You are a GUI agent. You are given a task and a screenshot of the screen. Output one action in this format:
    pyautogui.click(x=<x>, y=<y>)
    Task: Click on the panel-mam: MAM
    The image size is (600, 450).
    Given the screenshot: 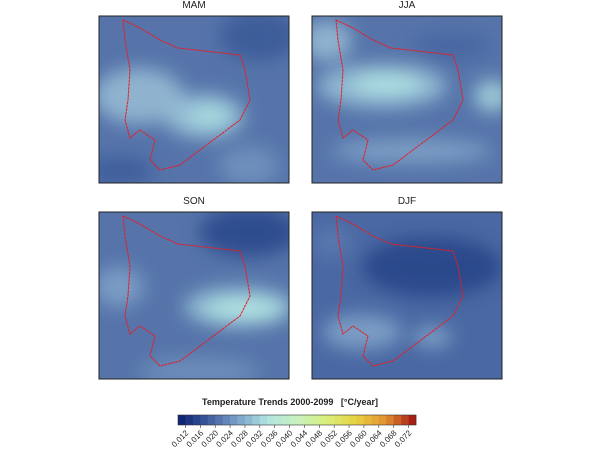 What is the action you would take?
    pyautogui.click(x=194, y=92)
    